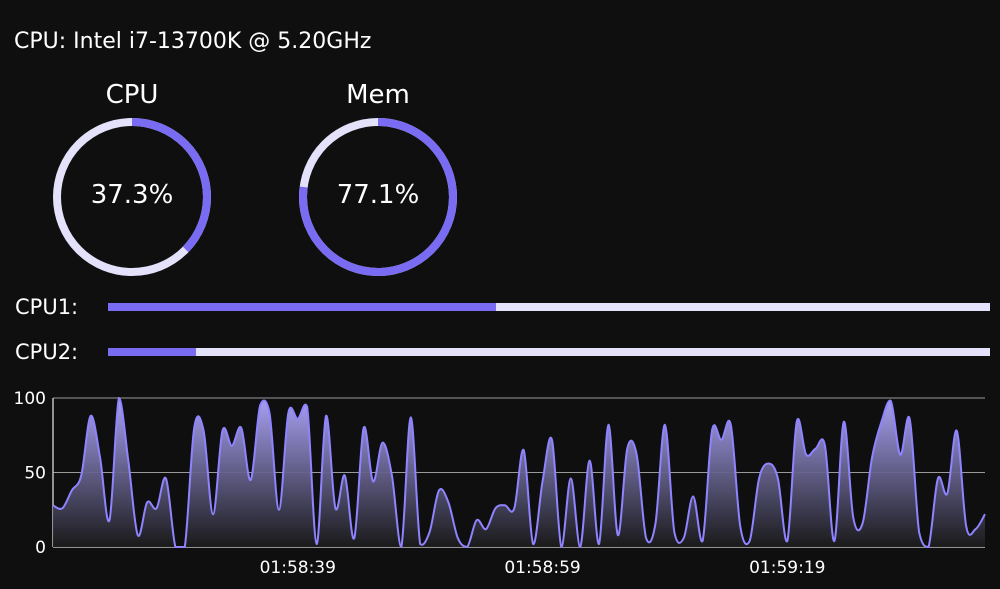 This screenshot has width=1000, height=589. I want to click on cpu-gauge-value: 37.3%, so click(132, 195).